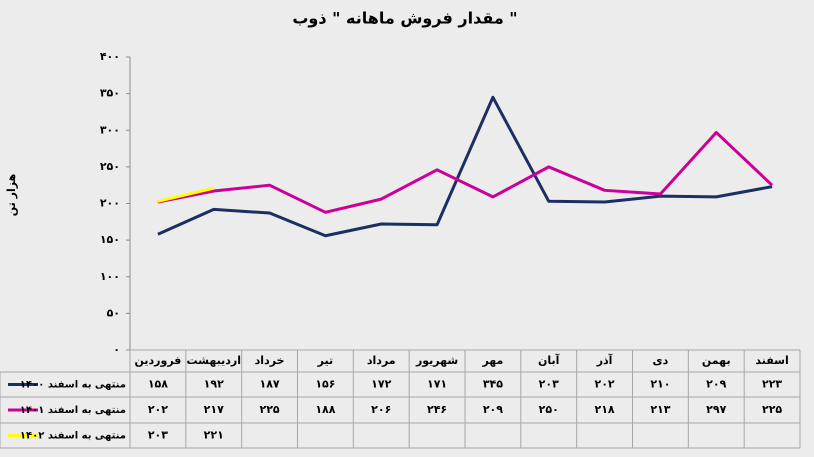  Describe the element at coordinates (214, 360) in the screenshot. I see `x-tick-label: اردیبهشت` at that location.